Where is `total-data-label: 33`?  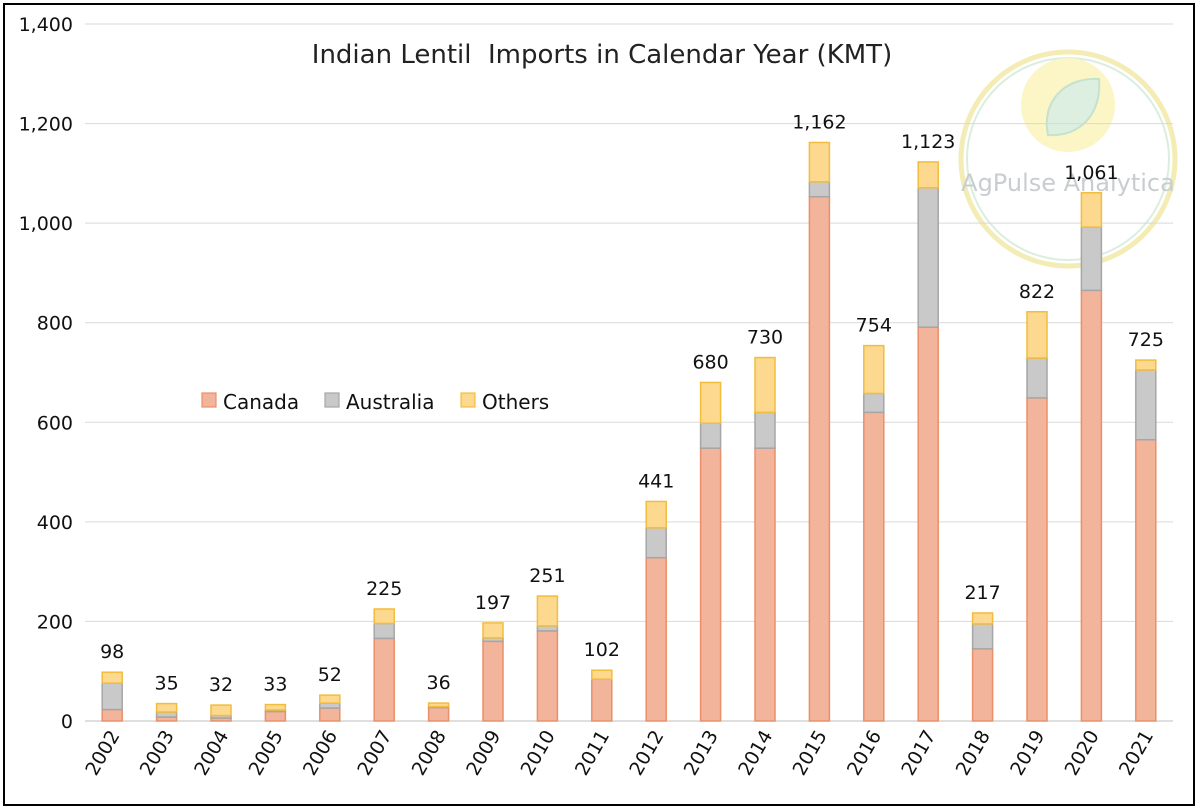
total-data-label: 33 is located at coordinates (275, 685).